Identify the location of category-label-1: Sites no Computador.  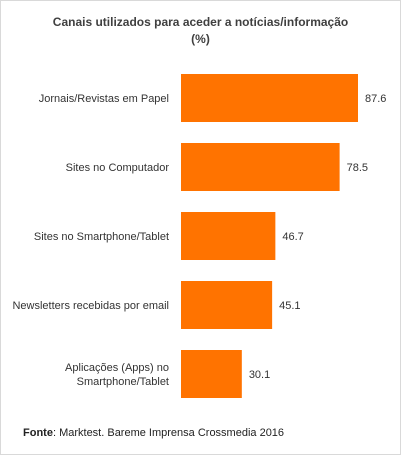
(118, 168).